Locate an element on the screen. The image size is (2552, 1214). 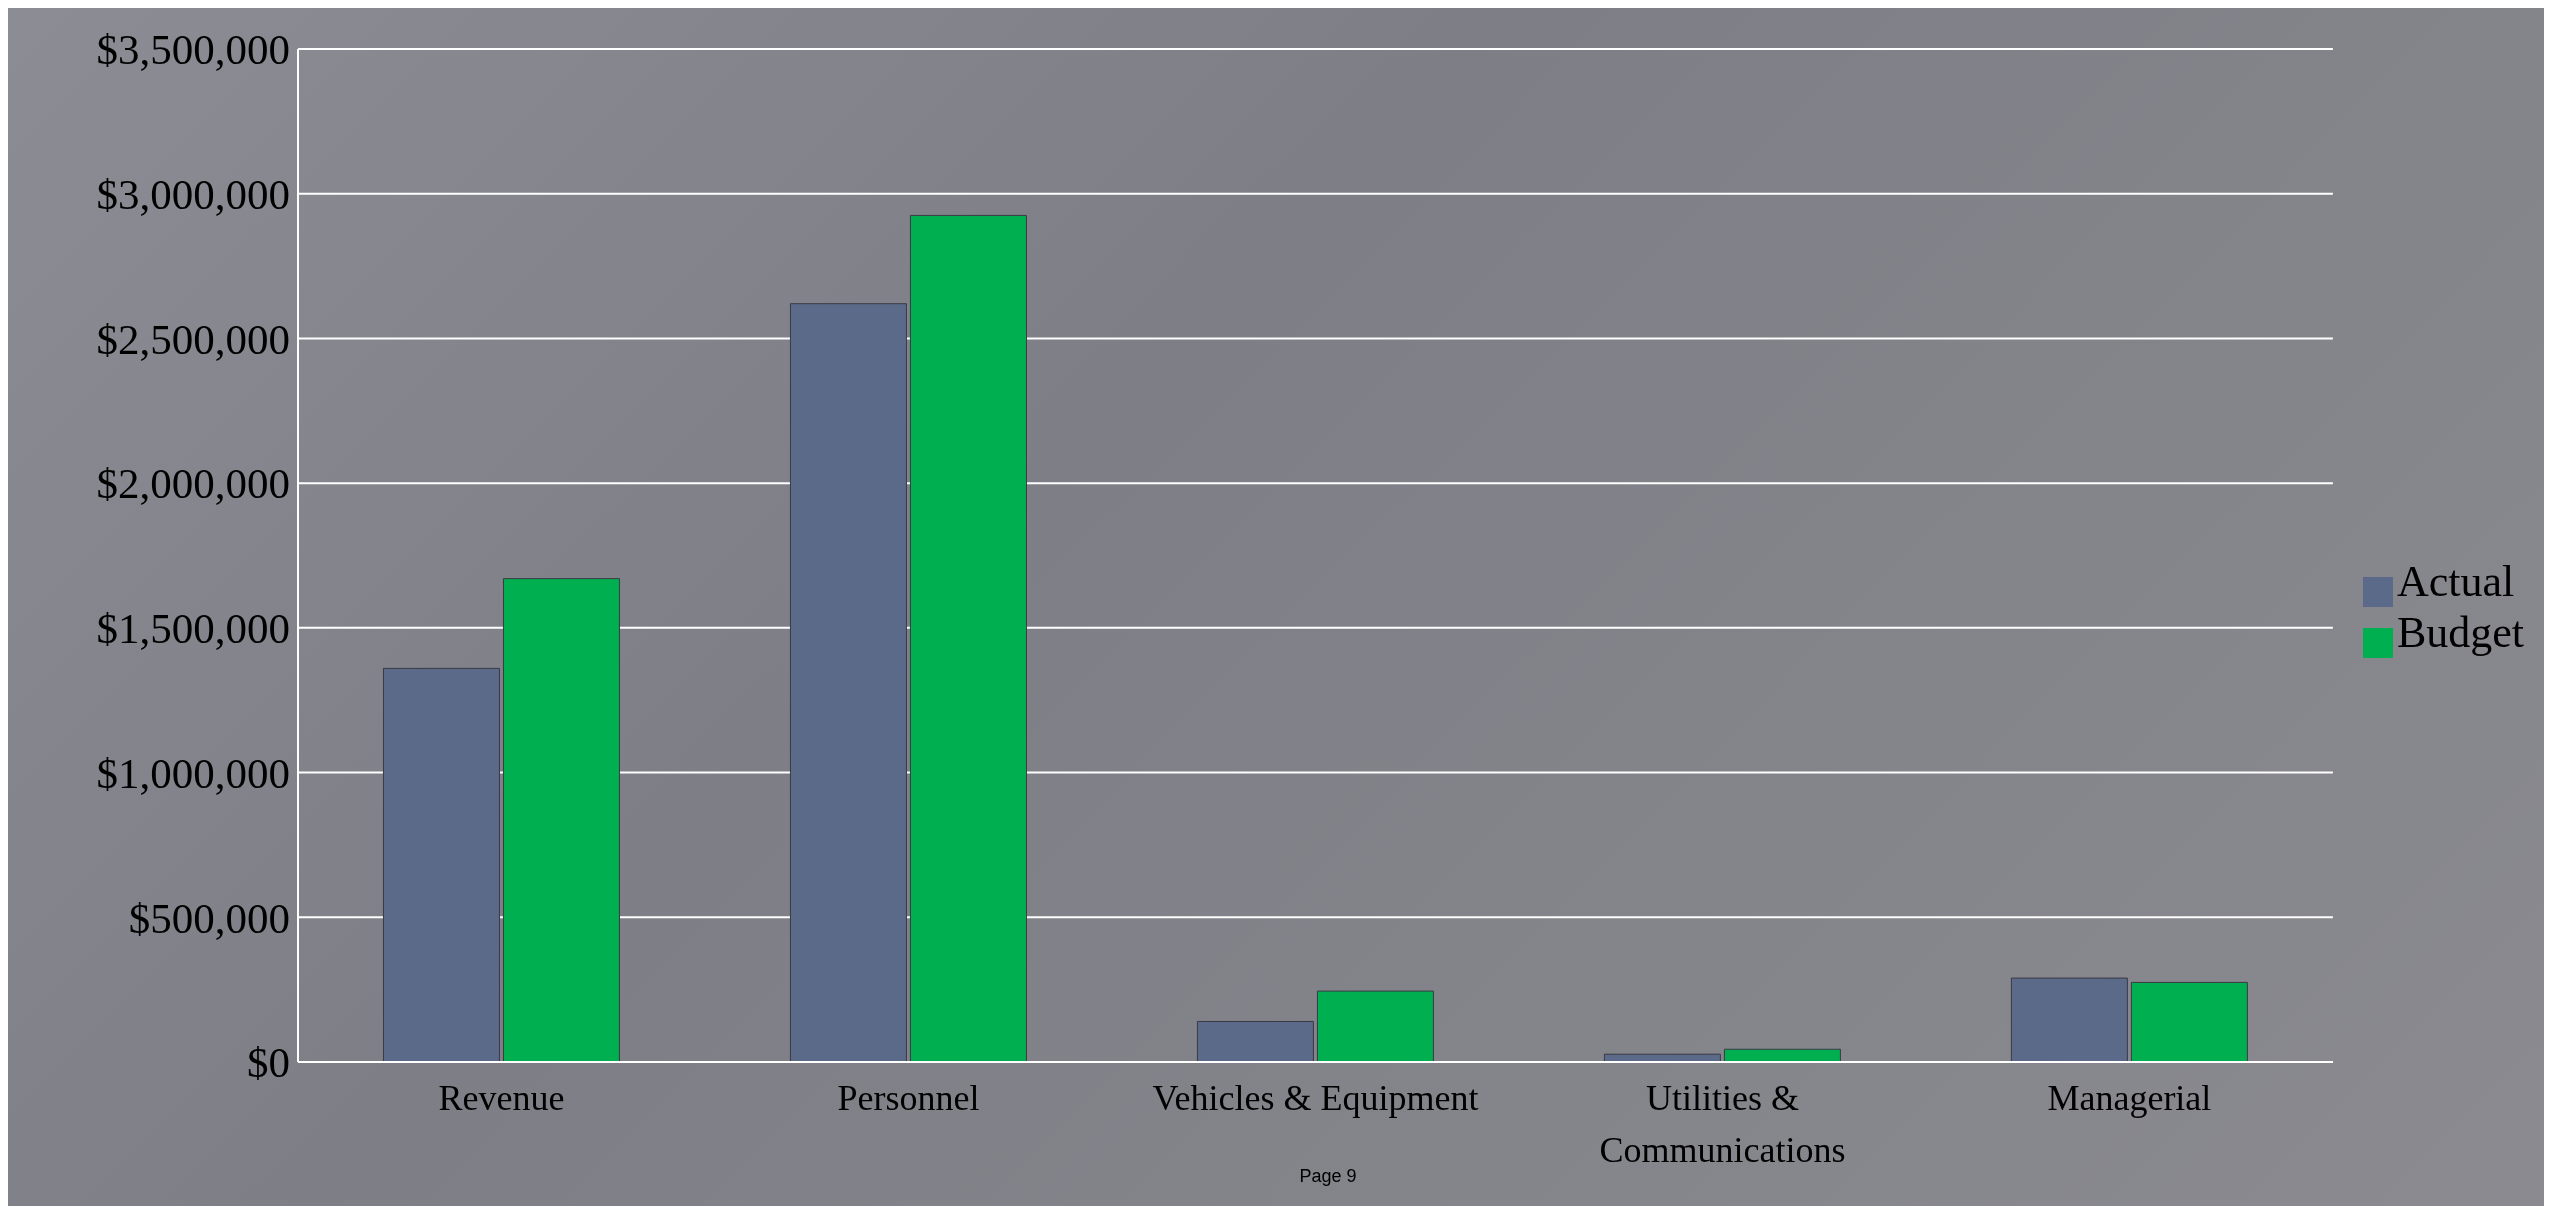
y-tick-label: $3,500,000 is located at coordinates (193, 50).